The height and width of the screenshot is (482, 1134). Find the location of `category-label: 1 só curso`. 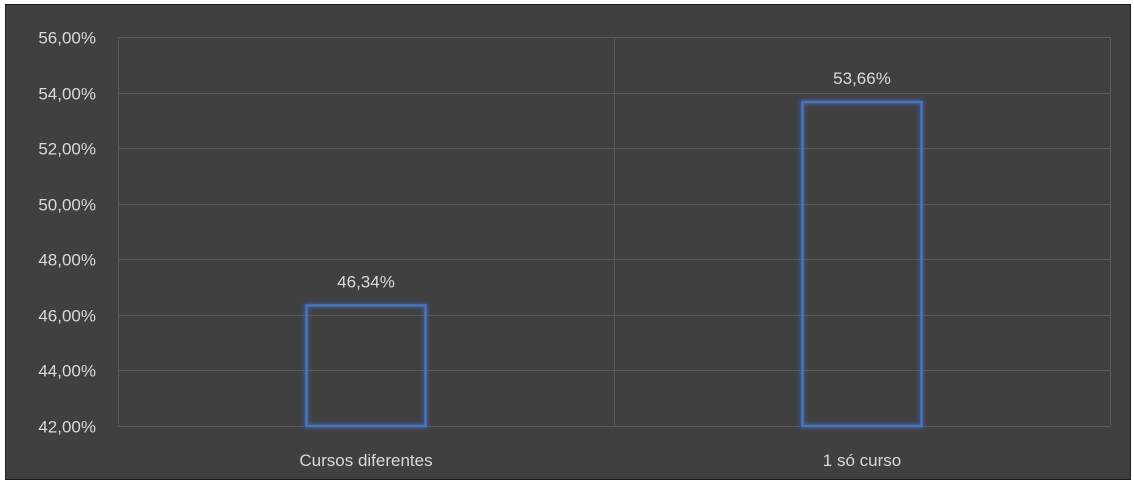

category-label: 1 só curso is located at coordinates (862, 460).